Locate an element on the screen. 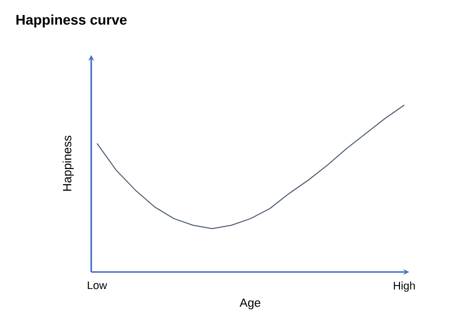 The height and width of the screenshot is (333, 474). y-axis-title: Happiness is located at coordinates (68, 163).